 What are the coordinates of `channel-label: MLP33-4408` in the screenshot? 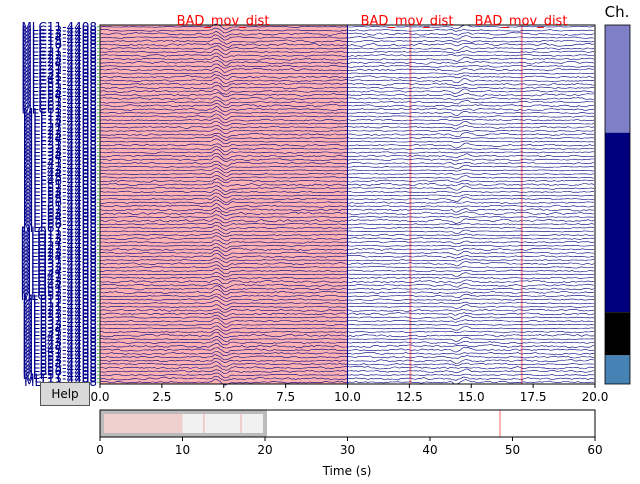 It's located at (60, 325).